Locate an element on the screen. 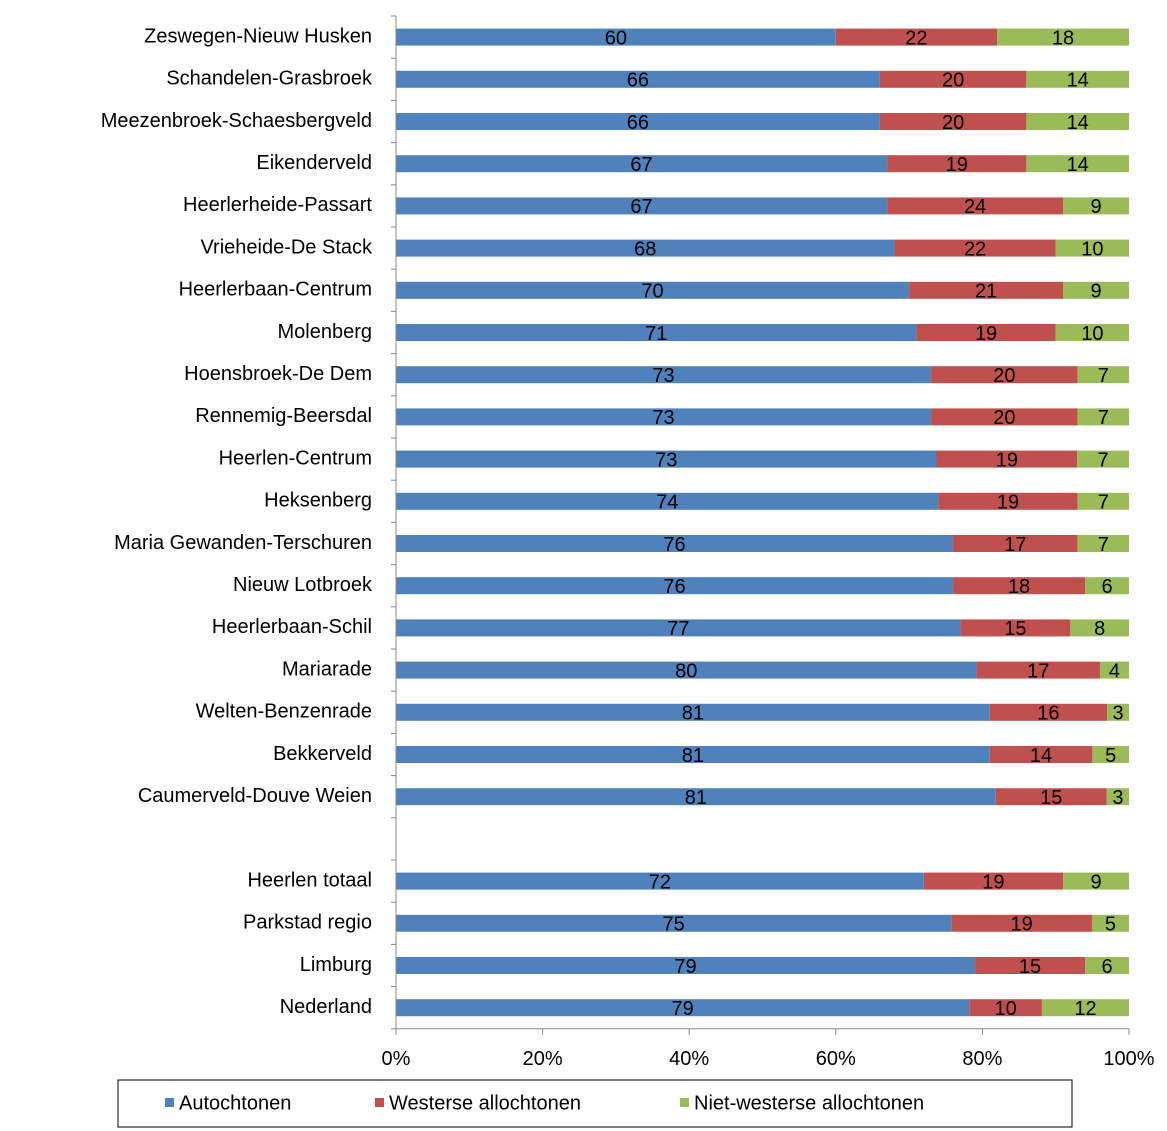 The width and height of the screenshot is (1167, 1131). data-label: 10 is located at coordinates (1092, 334).